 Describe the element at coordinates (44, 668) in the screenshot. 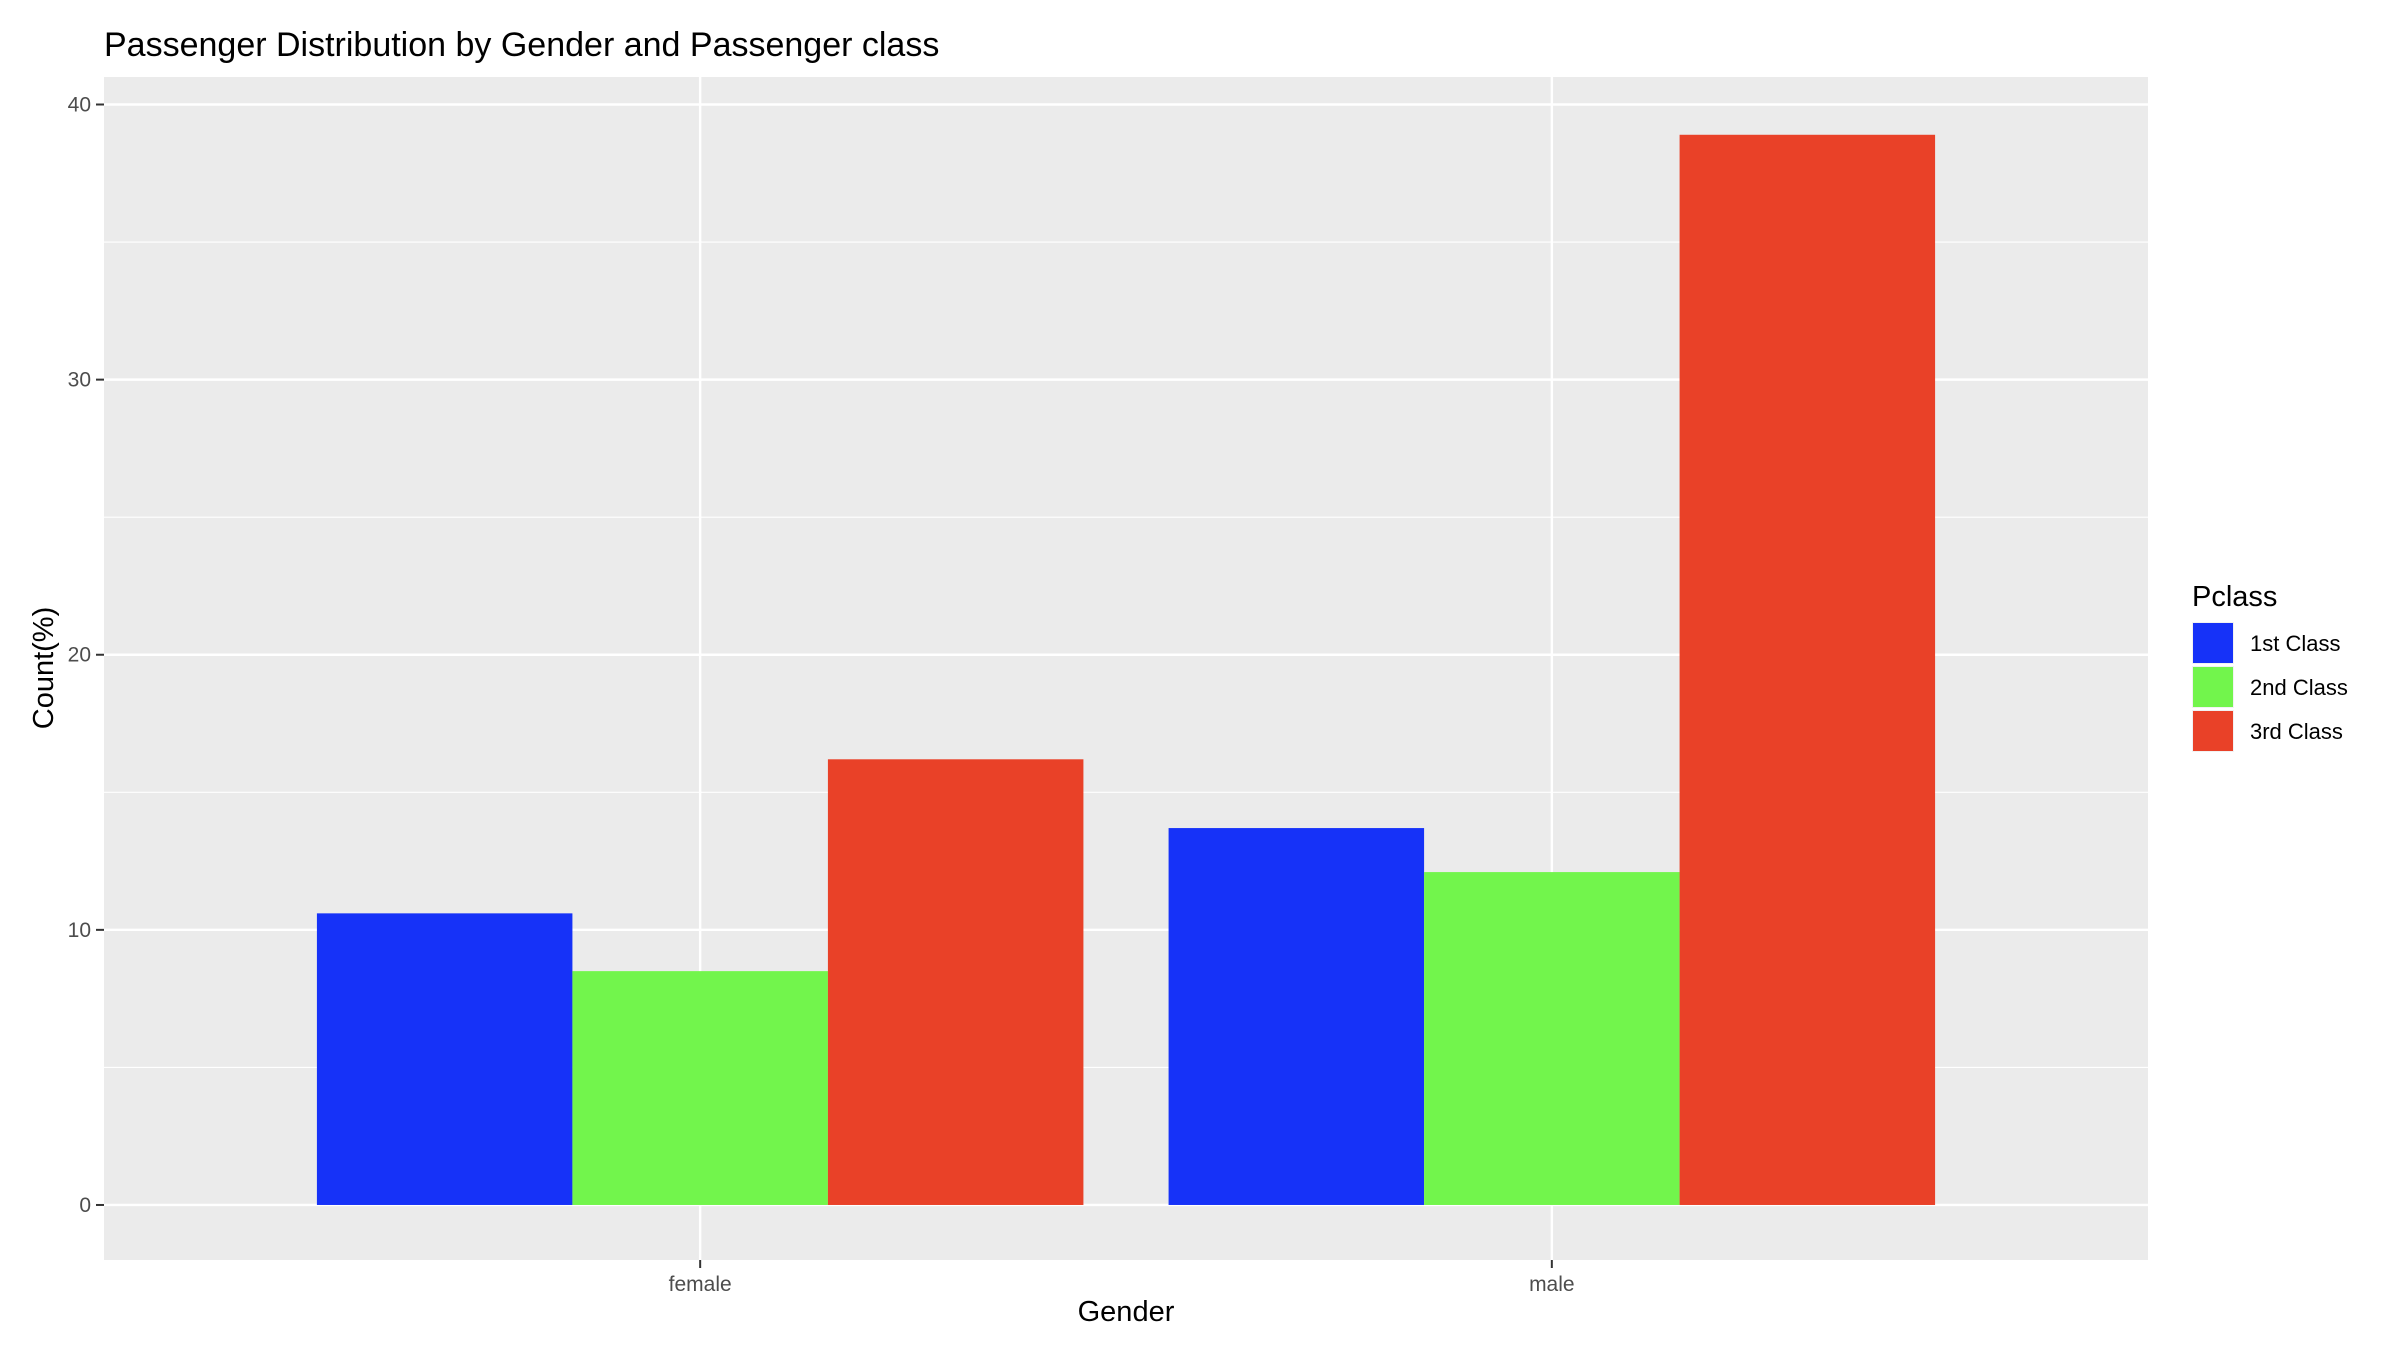

I see `y-axis-title: Count(%)` at that location.